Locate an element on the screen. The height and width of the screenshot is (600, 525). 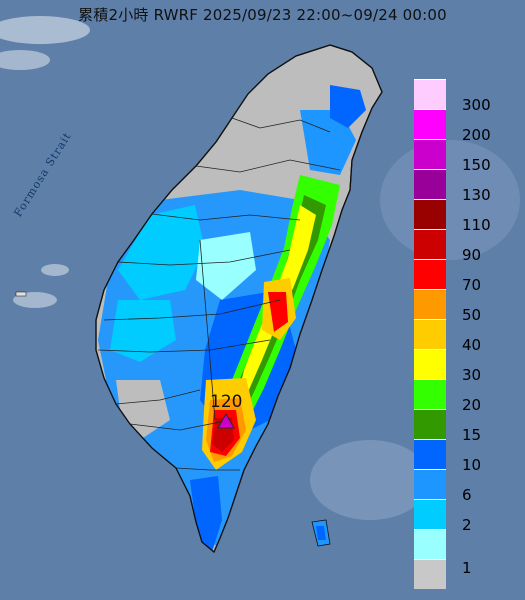
legend-label: 200 is located at coordinates (476, 135).